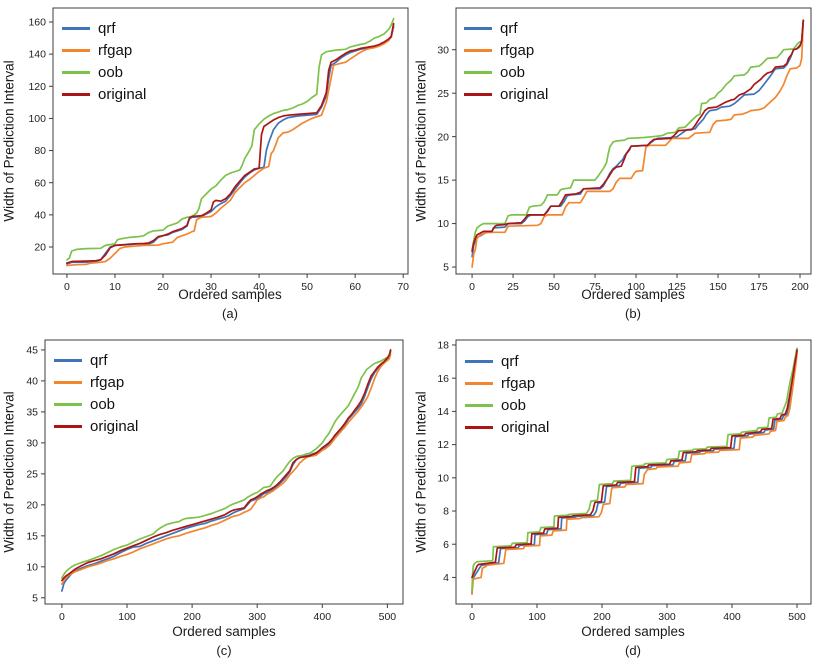 The width and height of the screenshot is (823, 662). What do you see at coordinates (677, 287) in the screenshot?
I see `x-tick-label: 125` at bounding box center [677, 287].